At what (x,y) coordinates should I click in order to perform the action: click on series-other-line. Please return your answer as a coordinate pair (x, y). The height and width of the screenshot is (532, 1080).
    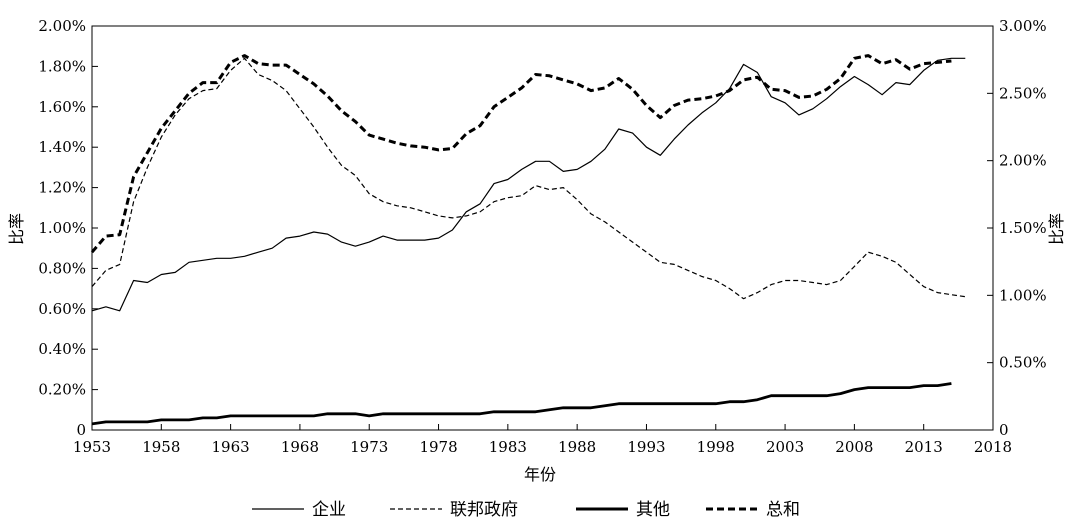
    Looking at the image, I should click on (521, 404).